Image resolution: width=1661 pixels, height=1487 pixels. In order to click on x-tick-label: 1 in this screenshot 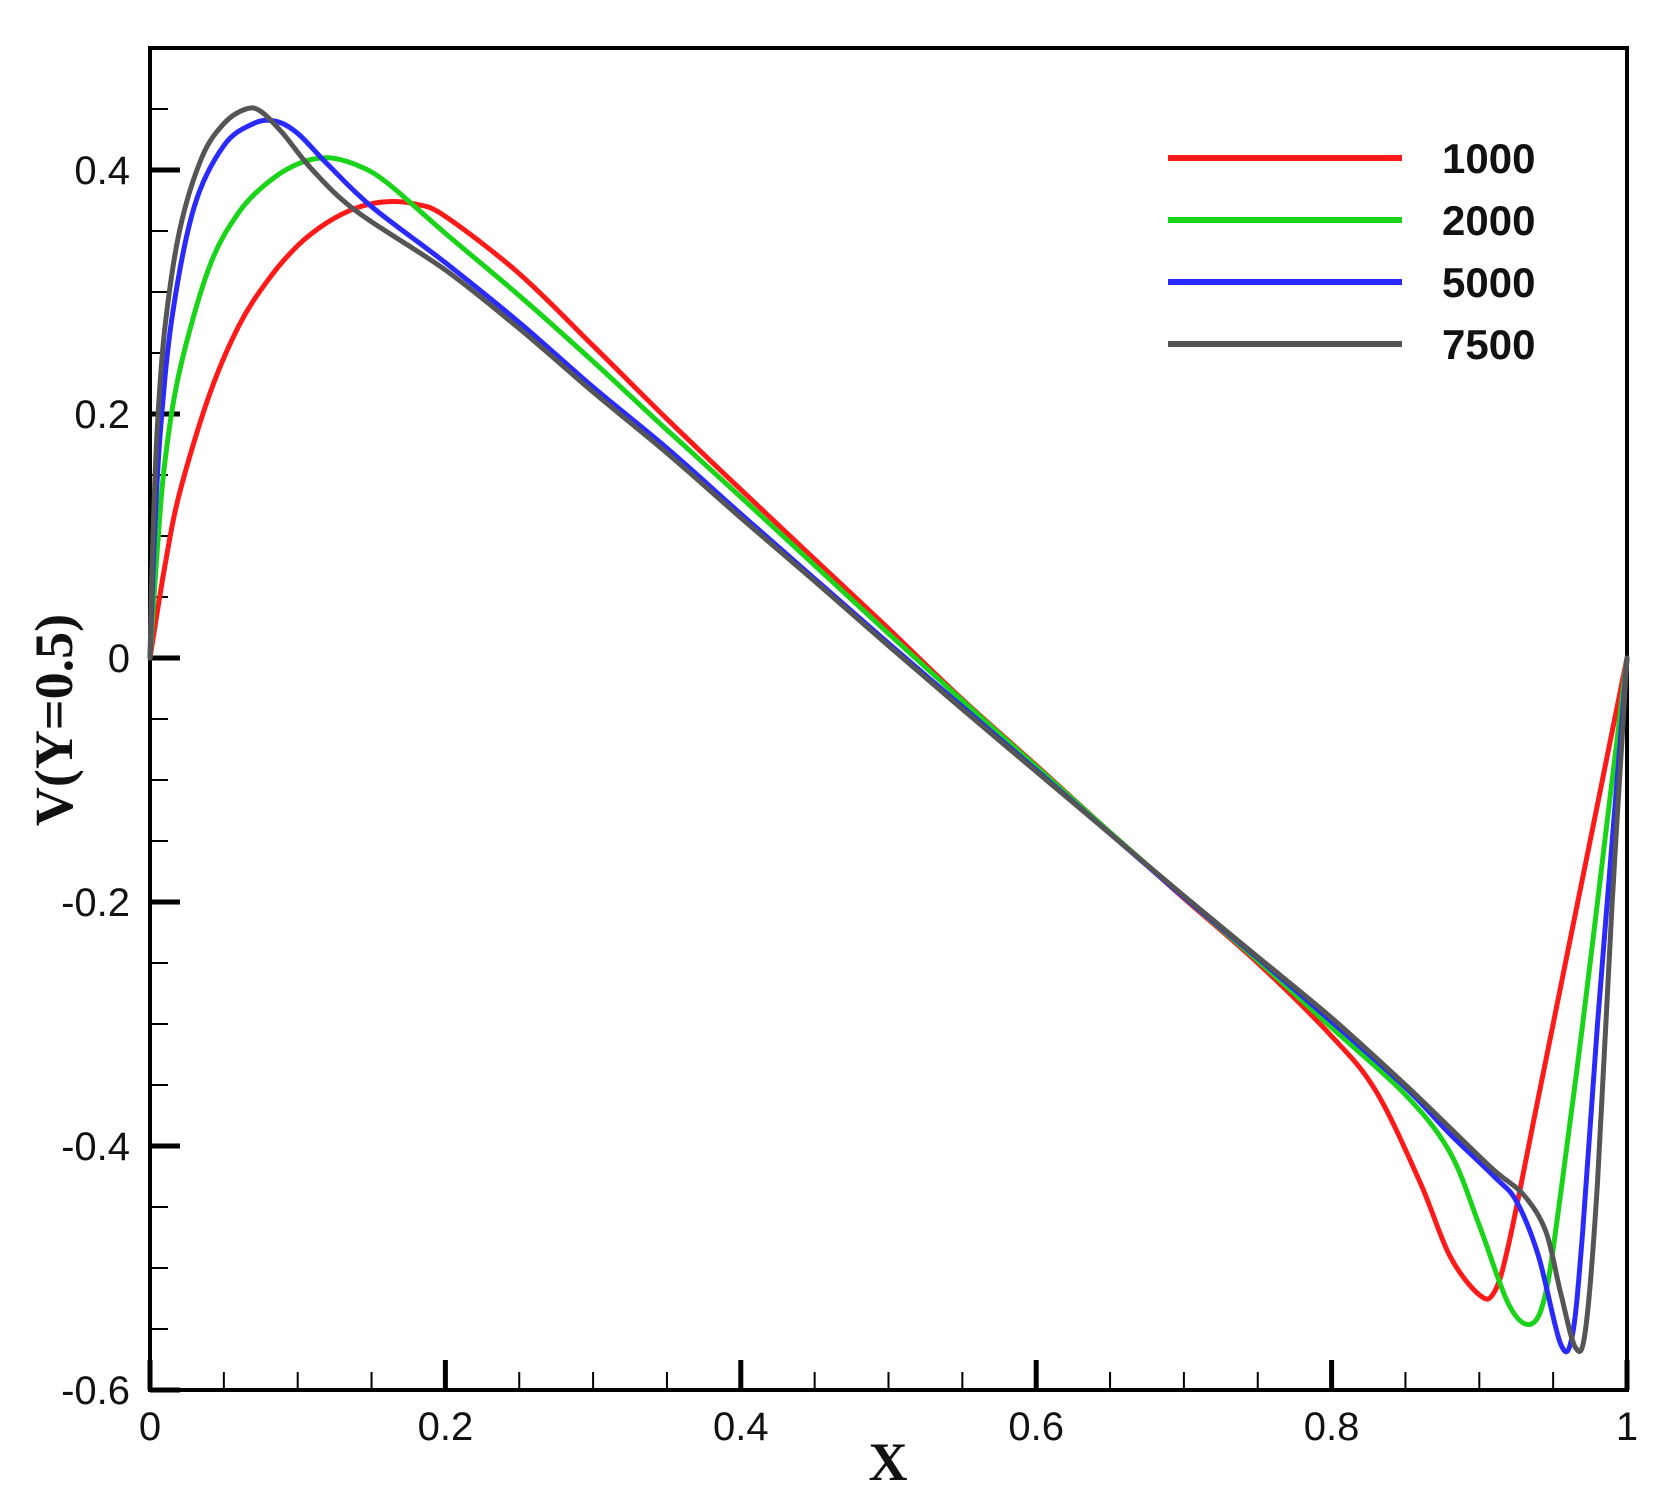, I will do `click(1627, 1427)`.